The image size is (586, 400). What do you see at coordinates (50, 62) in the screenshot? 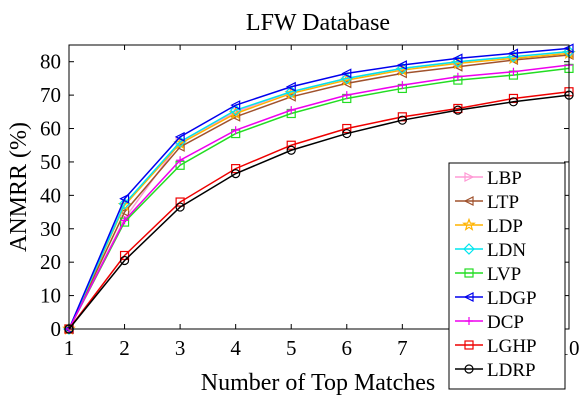
I see `y-tick-label: 80` at bounding box center [50, 62].